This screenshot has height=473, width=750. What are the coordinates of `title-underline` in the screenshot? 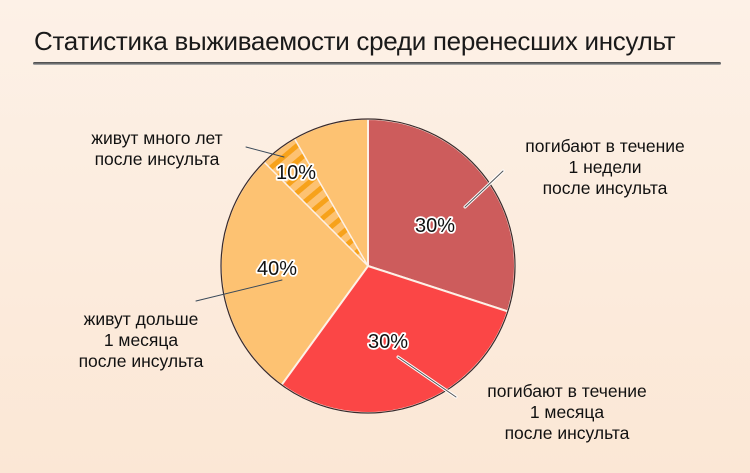 It's located at (377, 63).